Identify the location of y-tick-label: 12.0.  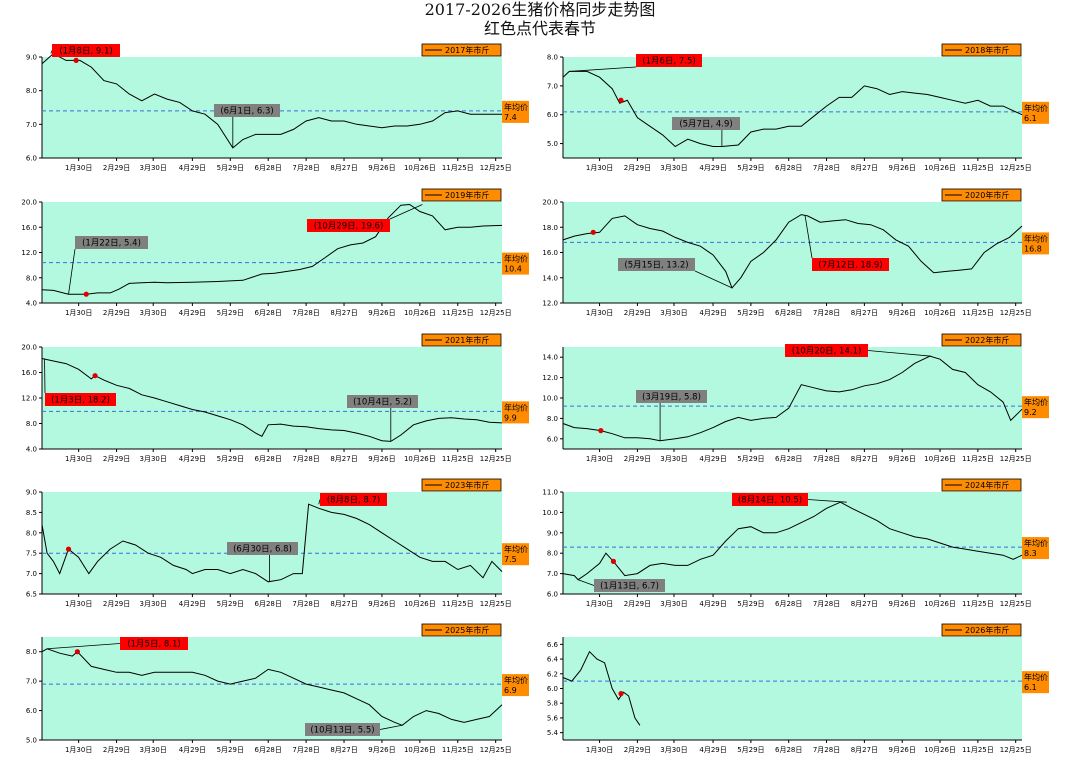
(550, 304).